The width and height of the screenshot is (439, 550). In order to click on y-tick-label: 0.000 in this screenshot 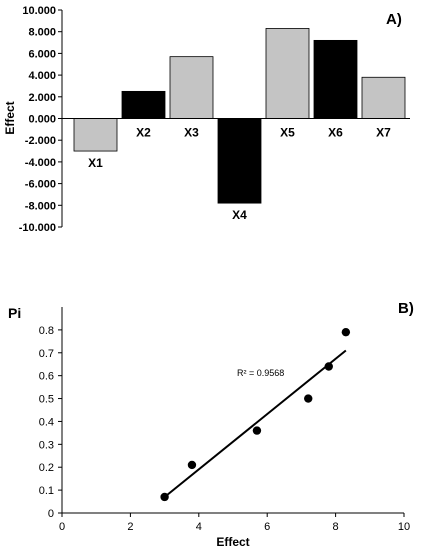, I will do `click(42, 120)`.